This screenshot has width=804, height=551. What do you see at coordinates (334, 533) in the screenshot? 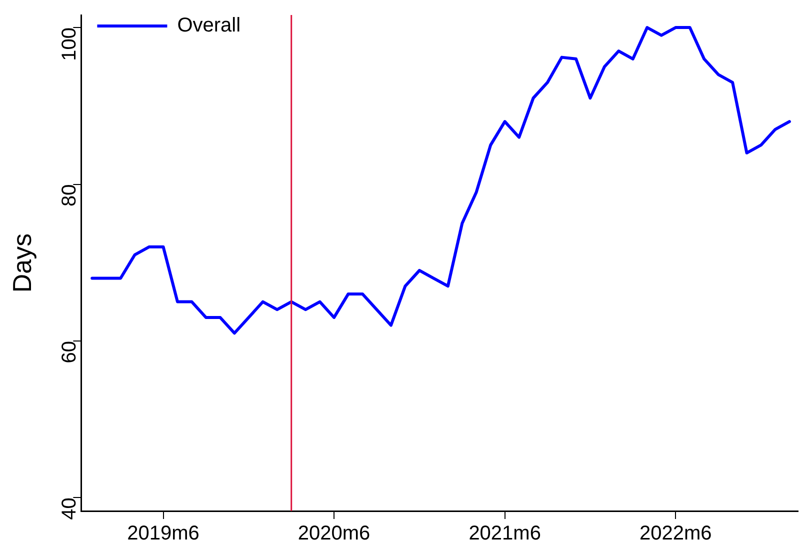
I see `x-tick-label: 2020m6` at bounding box center [334, 533].